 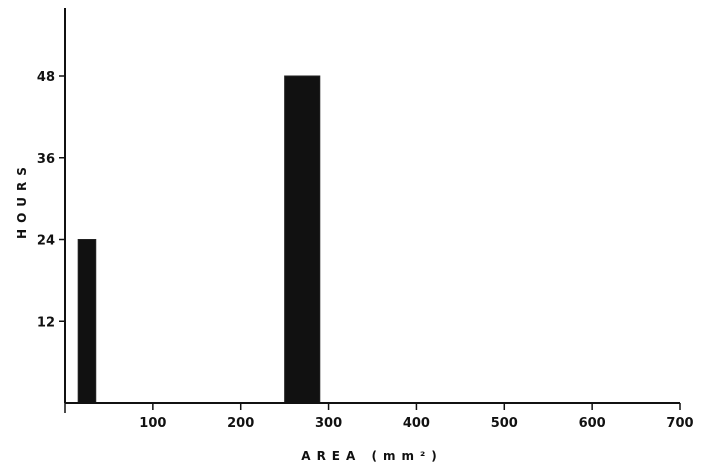 I want to click on x-tick-label: 400, so click(x=416, y=423).